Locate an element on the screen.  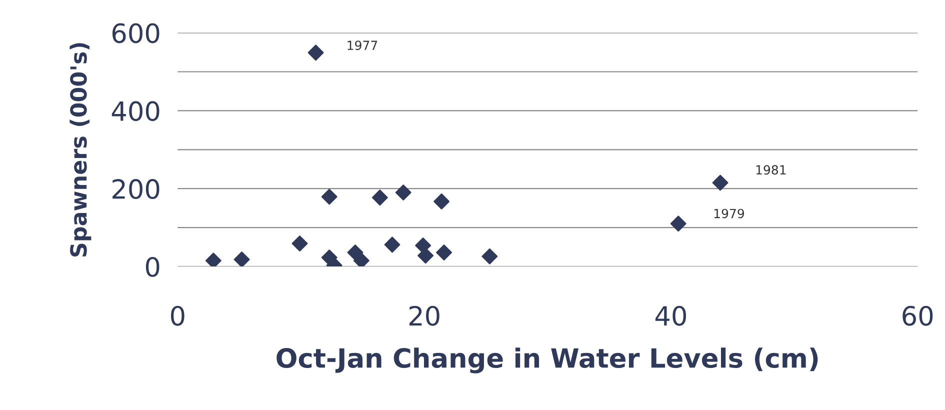
annotation: 1981 is located at coordinates (771, 170).